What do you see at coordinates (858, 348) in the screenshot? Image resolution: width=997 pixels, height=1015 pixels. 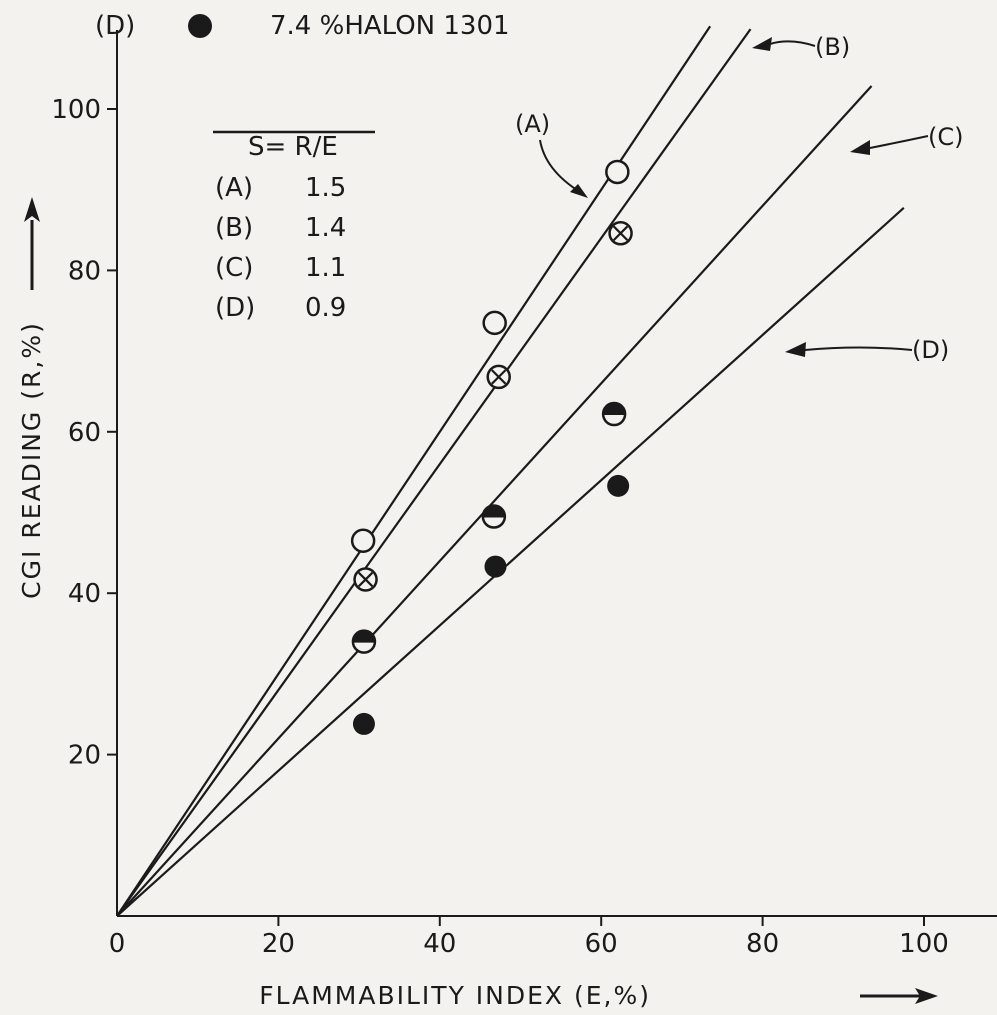 I see `callout-arrow-d` at bounding box center [858, 348].